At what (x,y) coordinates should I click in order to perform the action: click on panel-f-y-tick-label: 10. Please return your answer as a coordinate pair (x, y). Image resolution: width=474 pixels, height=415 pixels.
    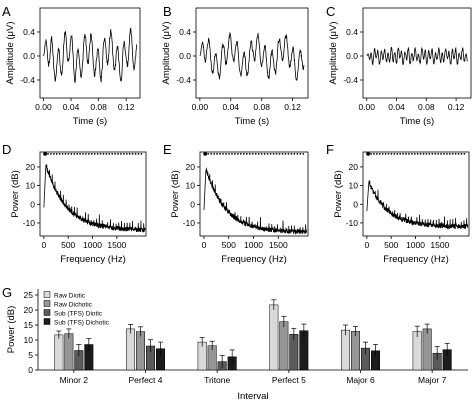
    Looking at the image, I should click on (354, 186).